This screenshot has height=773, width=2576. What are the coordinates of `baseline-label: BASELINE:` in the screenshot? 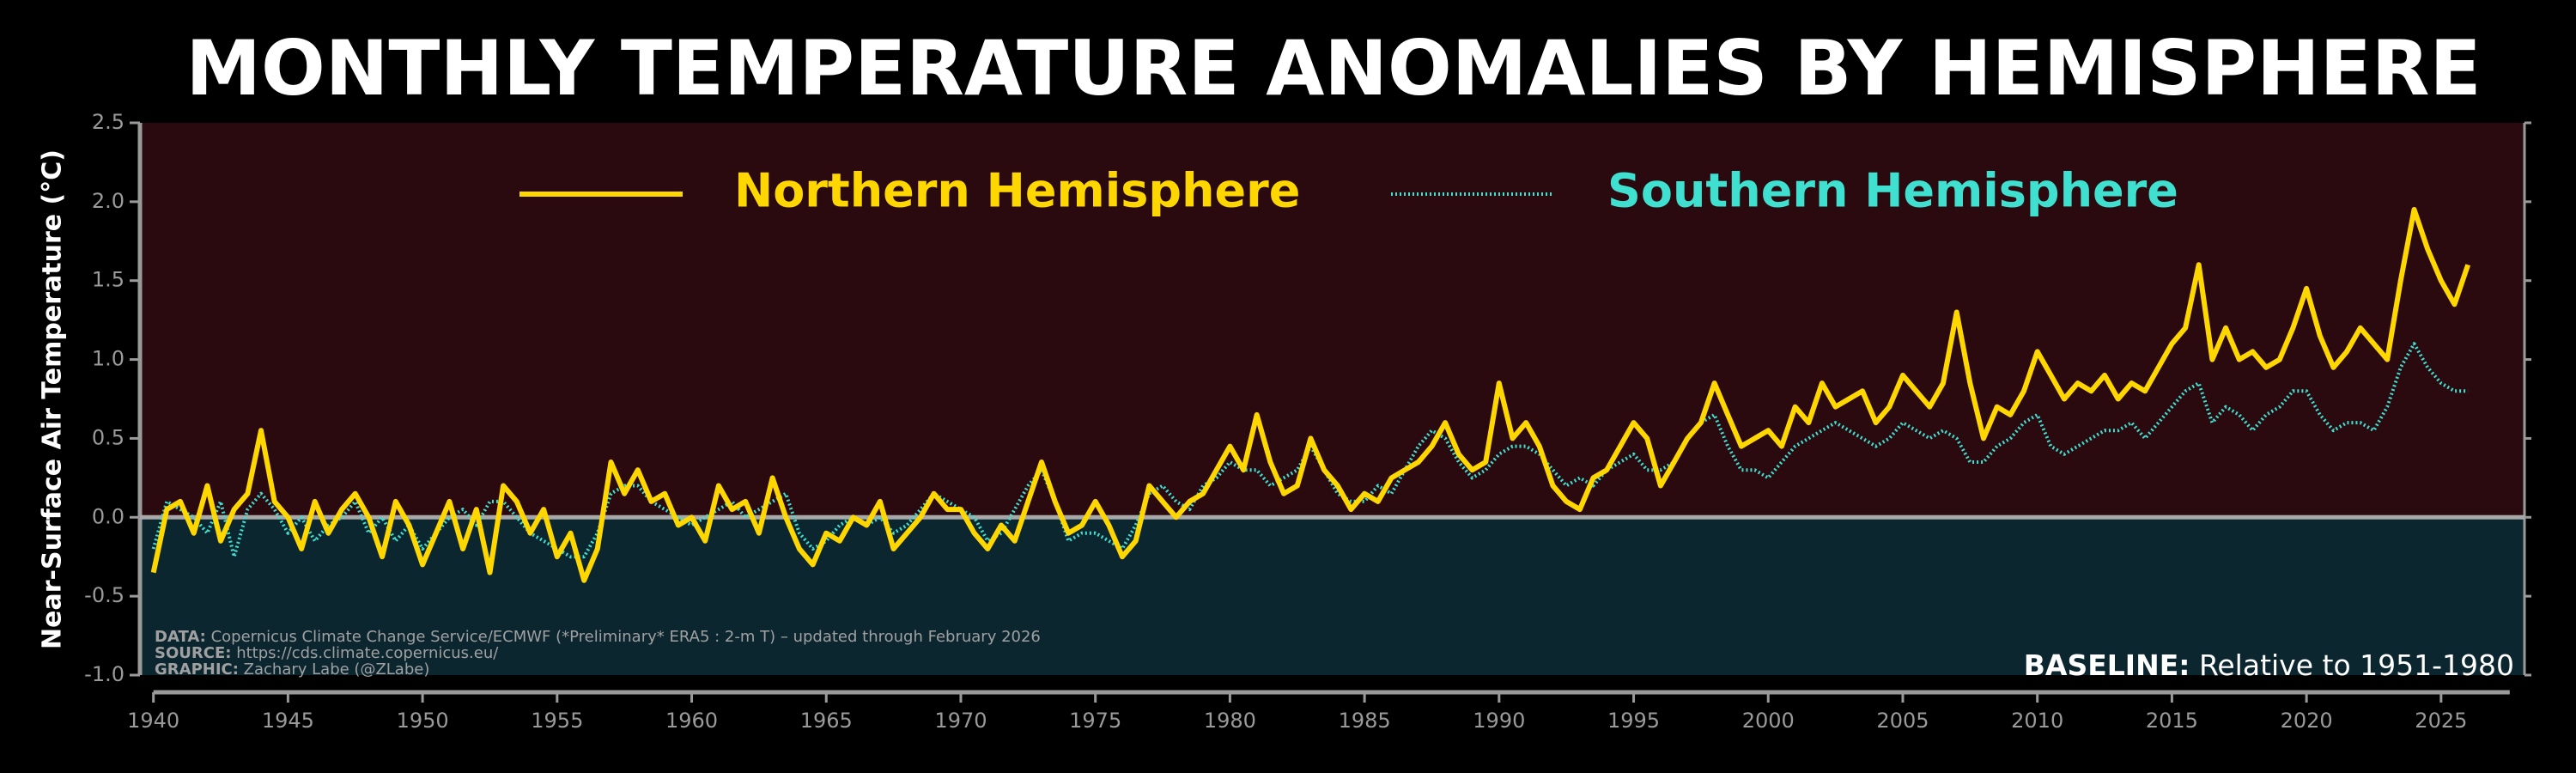 It's located at (2107, 665).